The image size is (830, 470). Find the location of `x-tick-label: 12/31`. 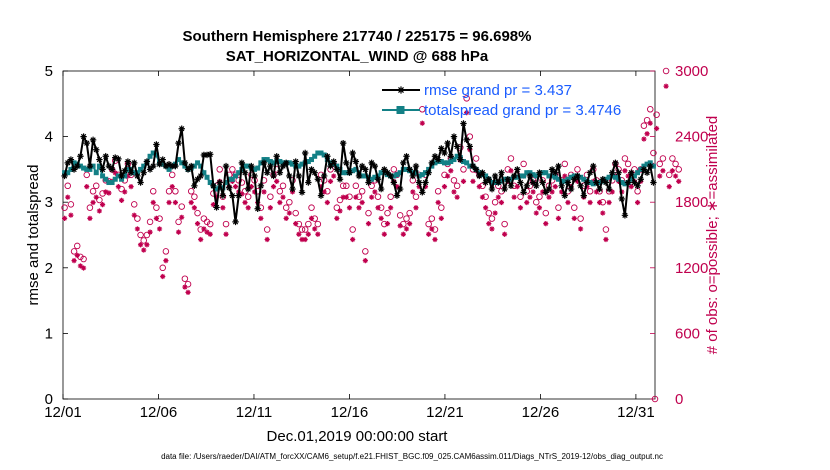

x-tick-label: 12/31 is located at coordinates (636, 412).